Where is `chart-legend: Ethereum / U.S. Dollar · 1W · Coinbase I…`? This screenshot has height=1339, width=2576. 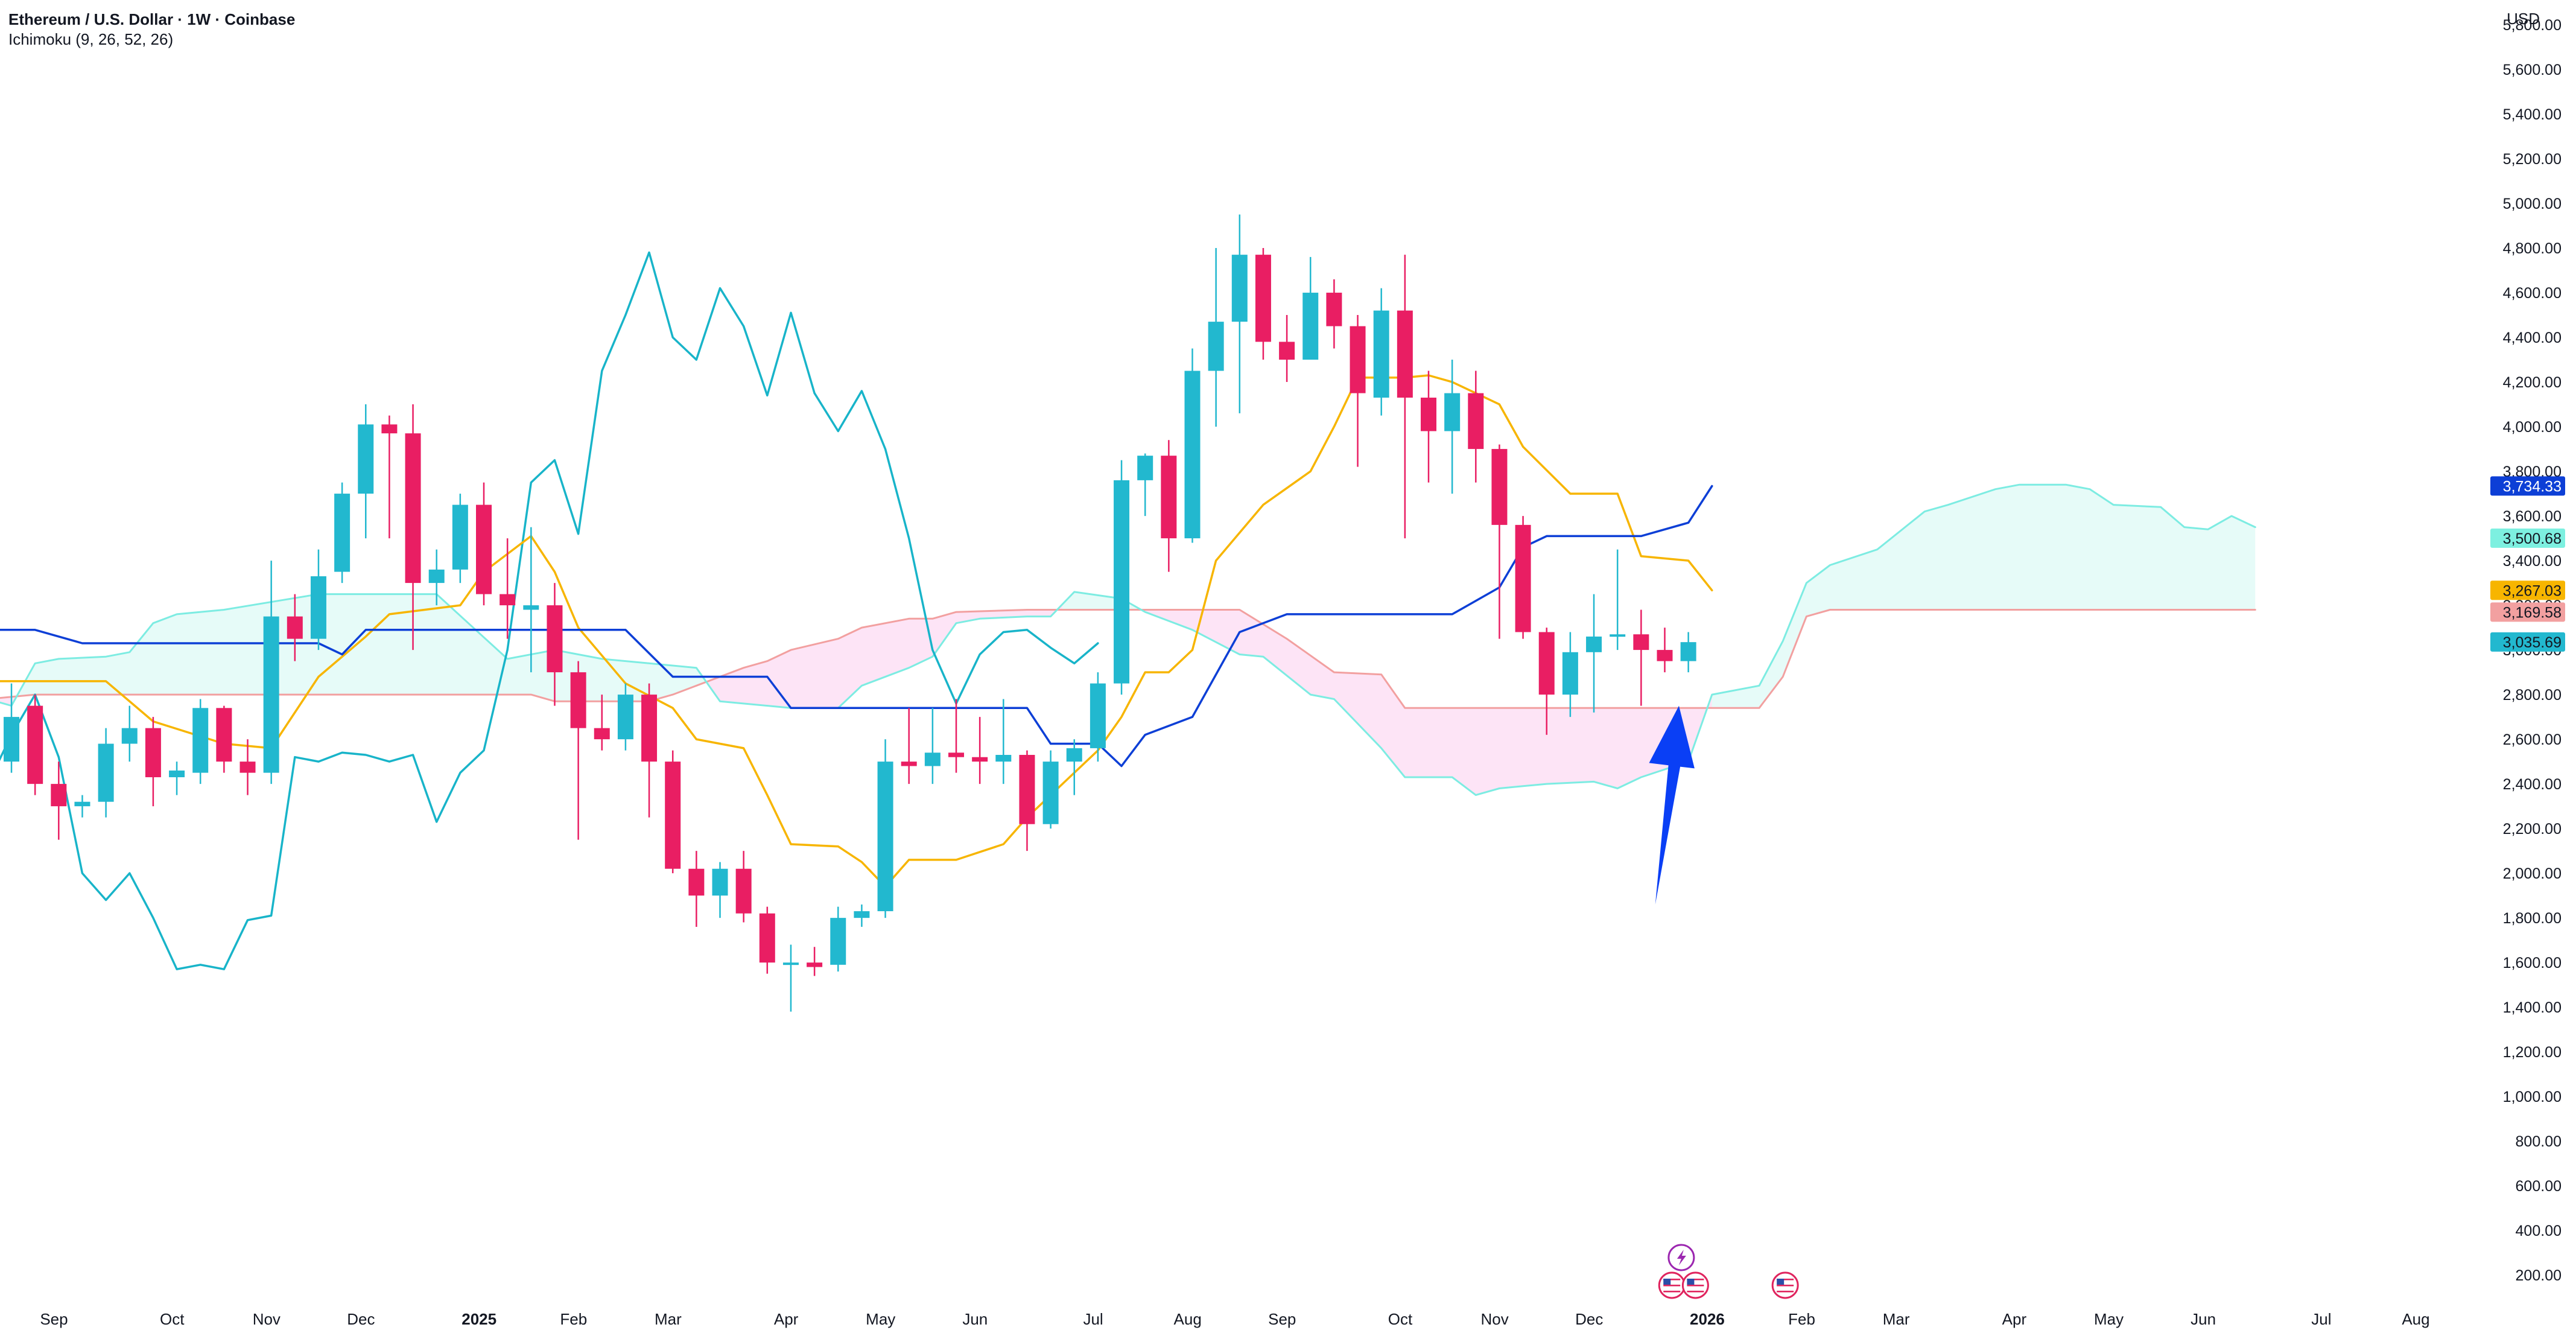 chart-legend: Ethereum / U.S. Dollar · 1W · Coinbase I… is located at coordinates (151, 29).